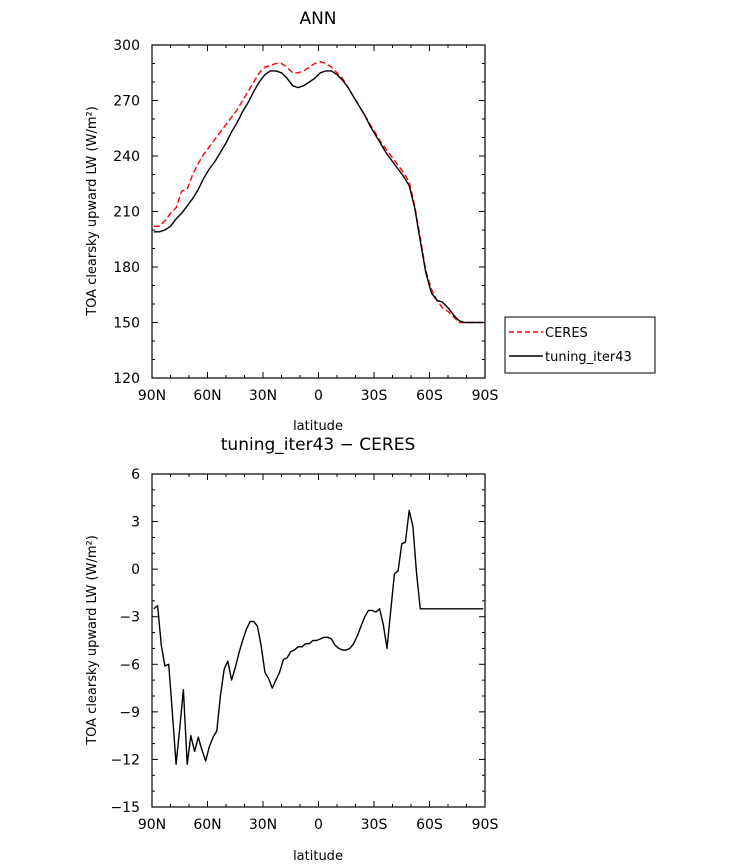 The width and height of the screenshot is (733, 866). Describe the element at coordinates (318, 856) in the screenshot. I see `bottom-x-axis-label: latitude` at that location.